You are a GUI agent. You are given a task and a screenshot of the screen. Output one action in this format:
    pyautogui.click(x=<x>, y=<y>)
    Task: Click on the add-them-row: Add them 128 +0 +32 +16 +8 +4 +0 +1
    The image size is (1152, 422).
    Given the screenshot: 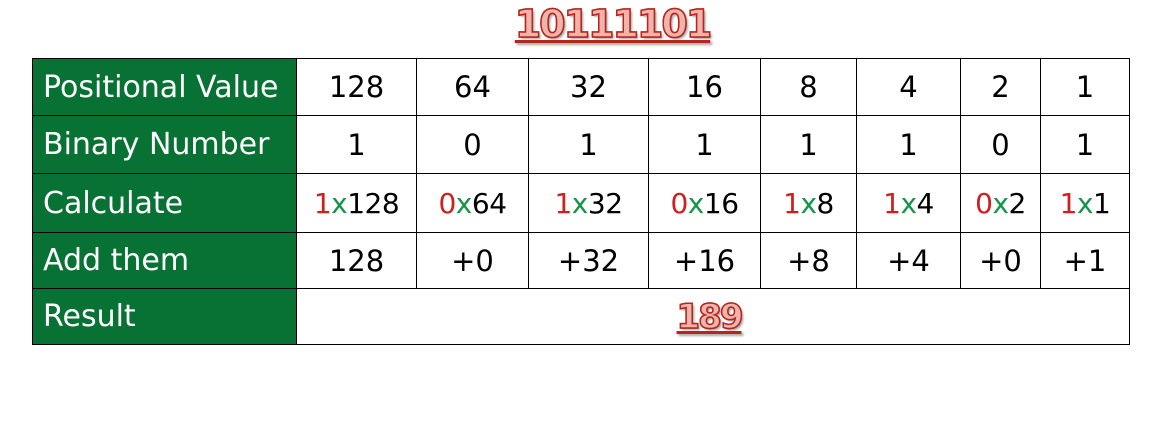 What is the action you would take?
    pyautogui.click(x=581, y=260)
    